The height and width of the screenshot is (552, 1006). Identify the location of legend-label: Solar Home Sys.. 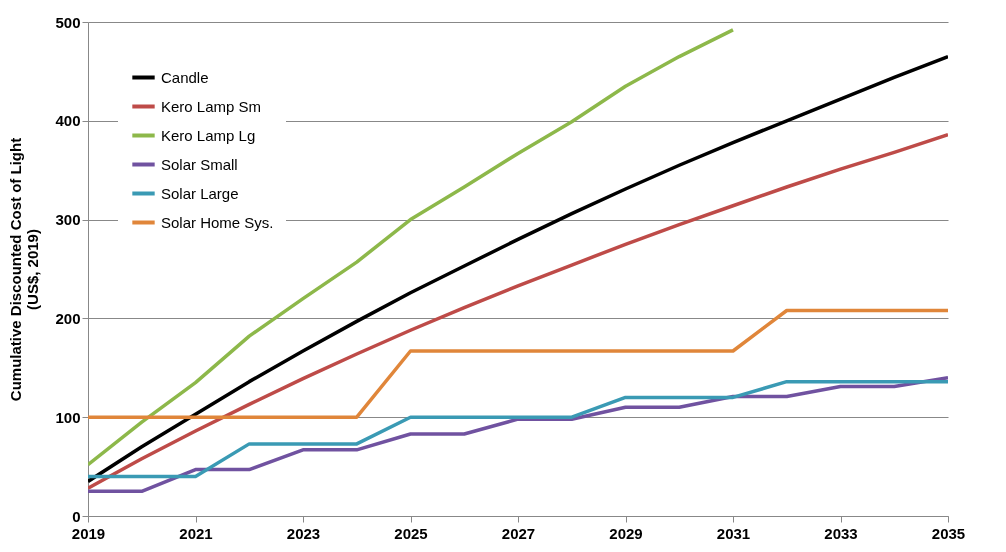
(217, 222).